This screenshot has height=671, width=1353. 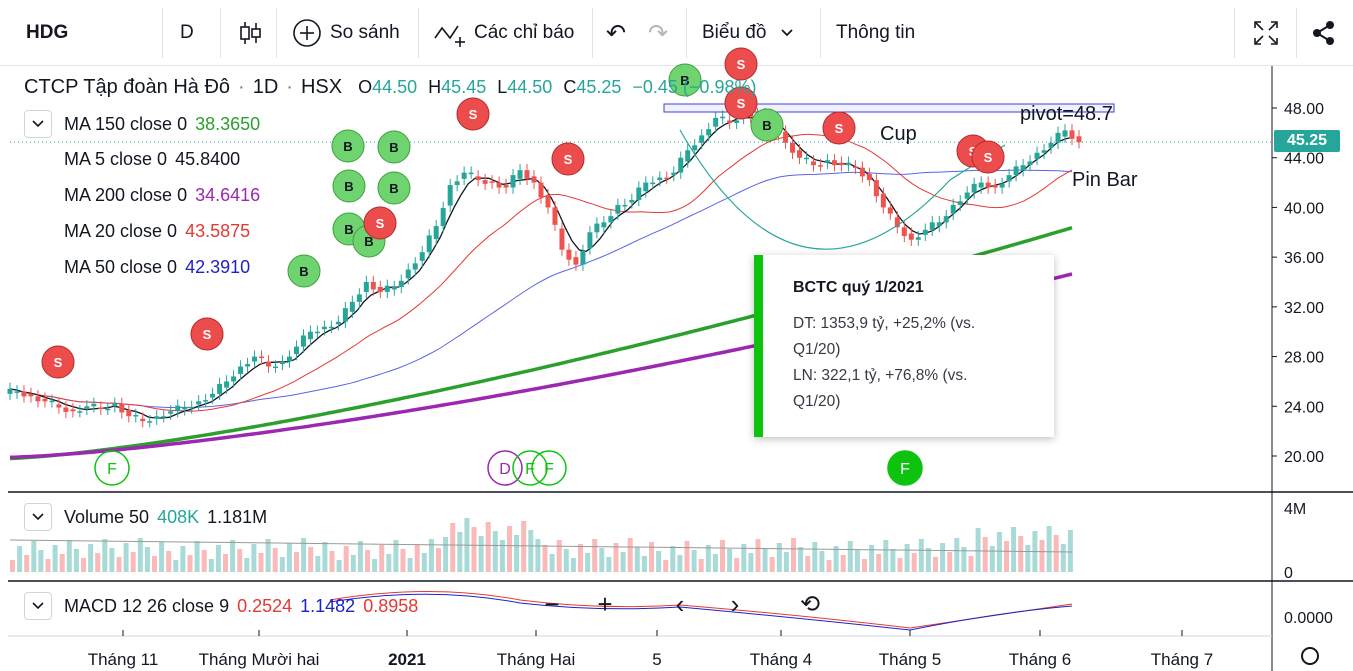 What do you see at coordinates (883, 33) in the screenshot?
I see `info-button: Thông tin` at bounding box center [883, 33].